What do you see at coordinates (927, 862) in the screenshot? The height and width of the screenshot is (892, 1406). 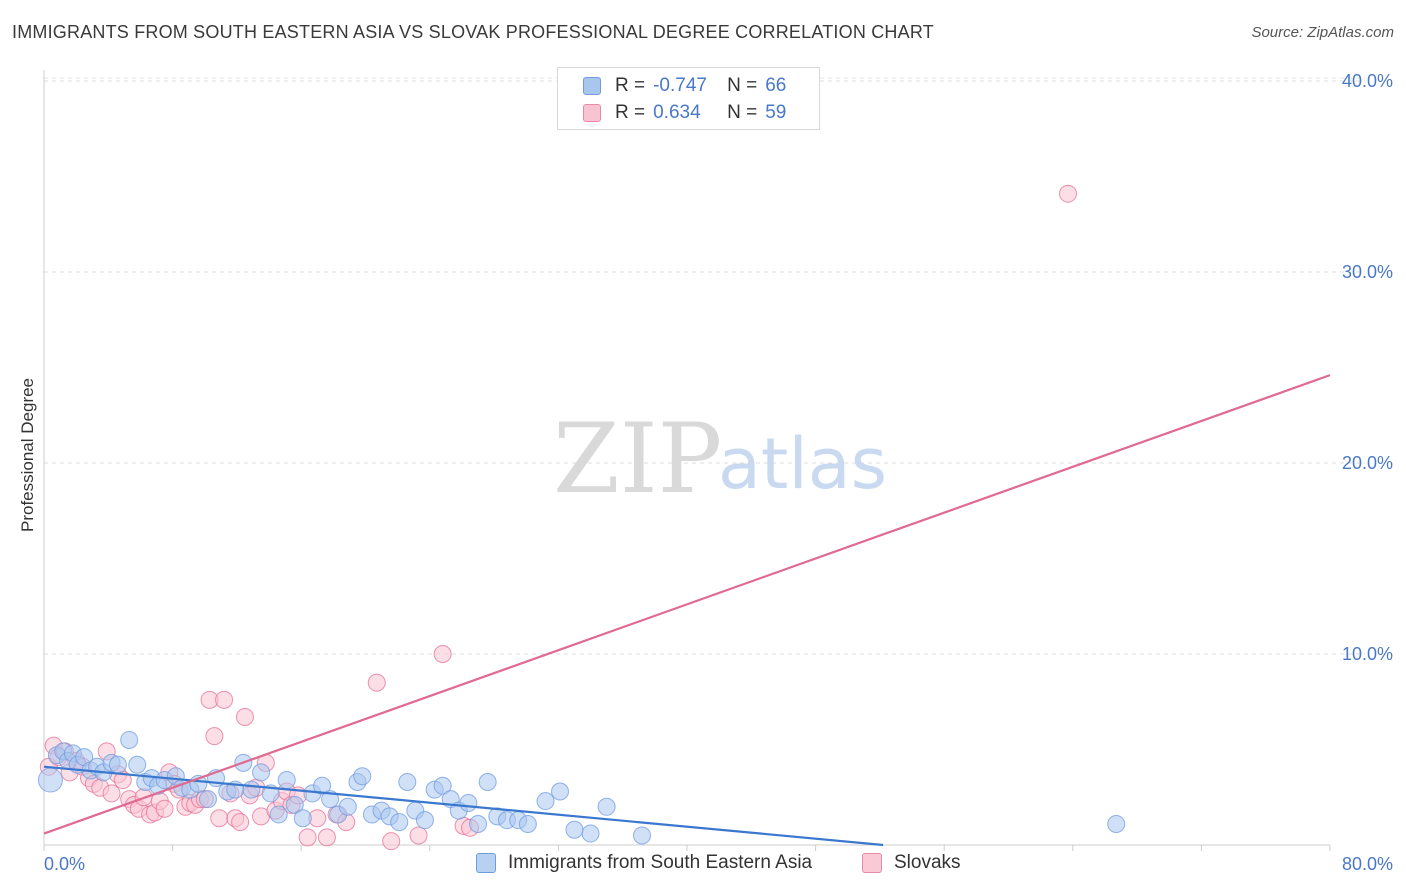 I see `legend-label-slovaks: Slovaks` at bounding box center [927, 862].